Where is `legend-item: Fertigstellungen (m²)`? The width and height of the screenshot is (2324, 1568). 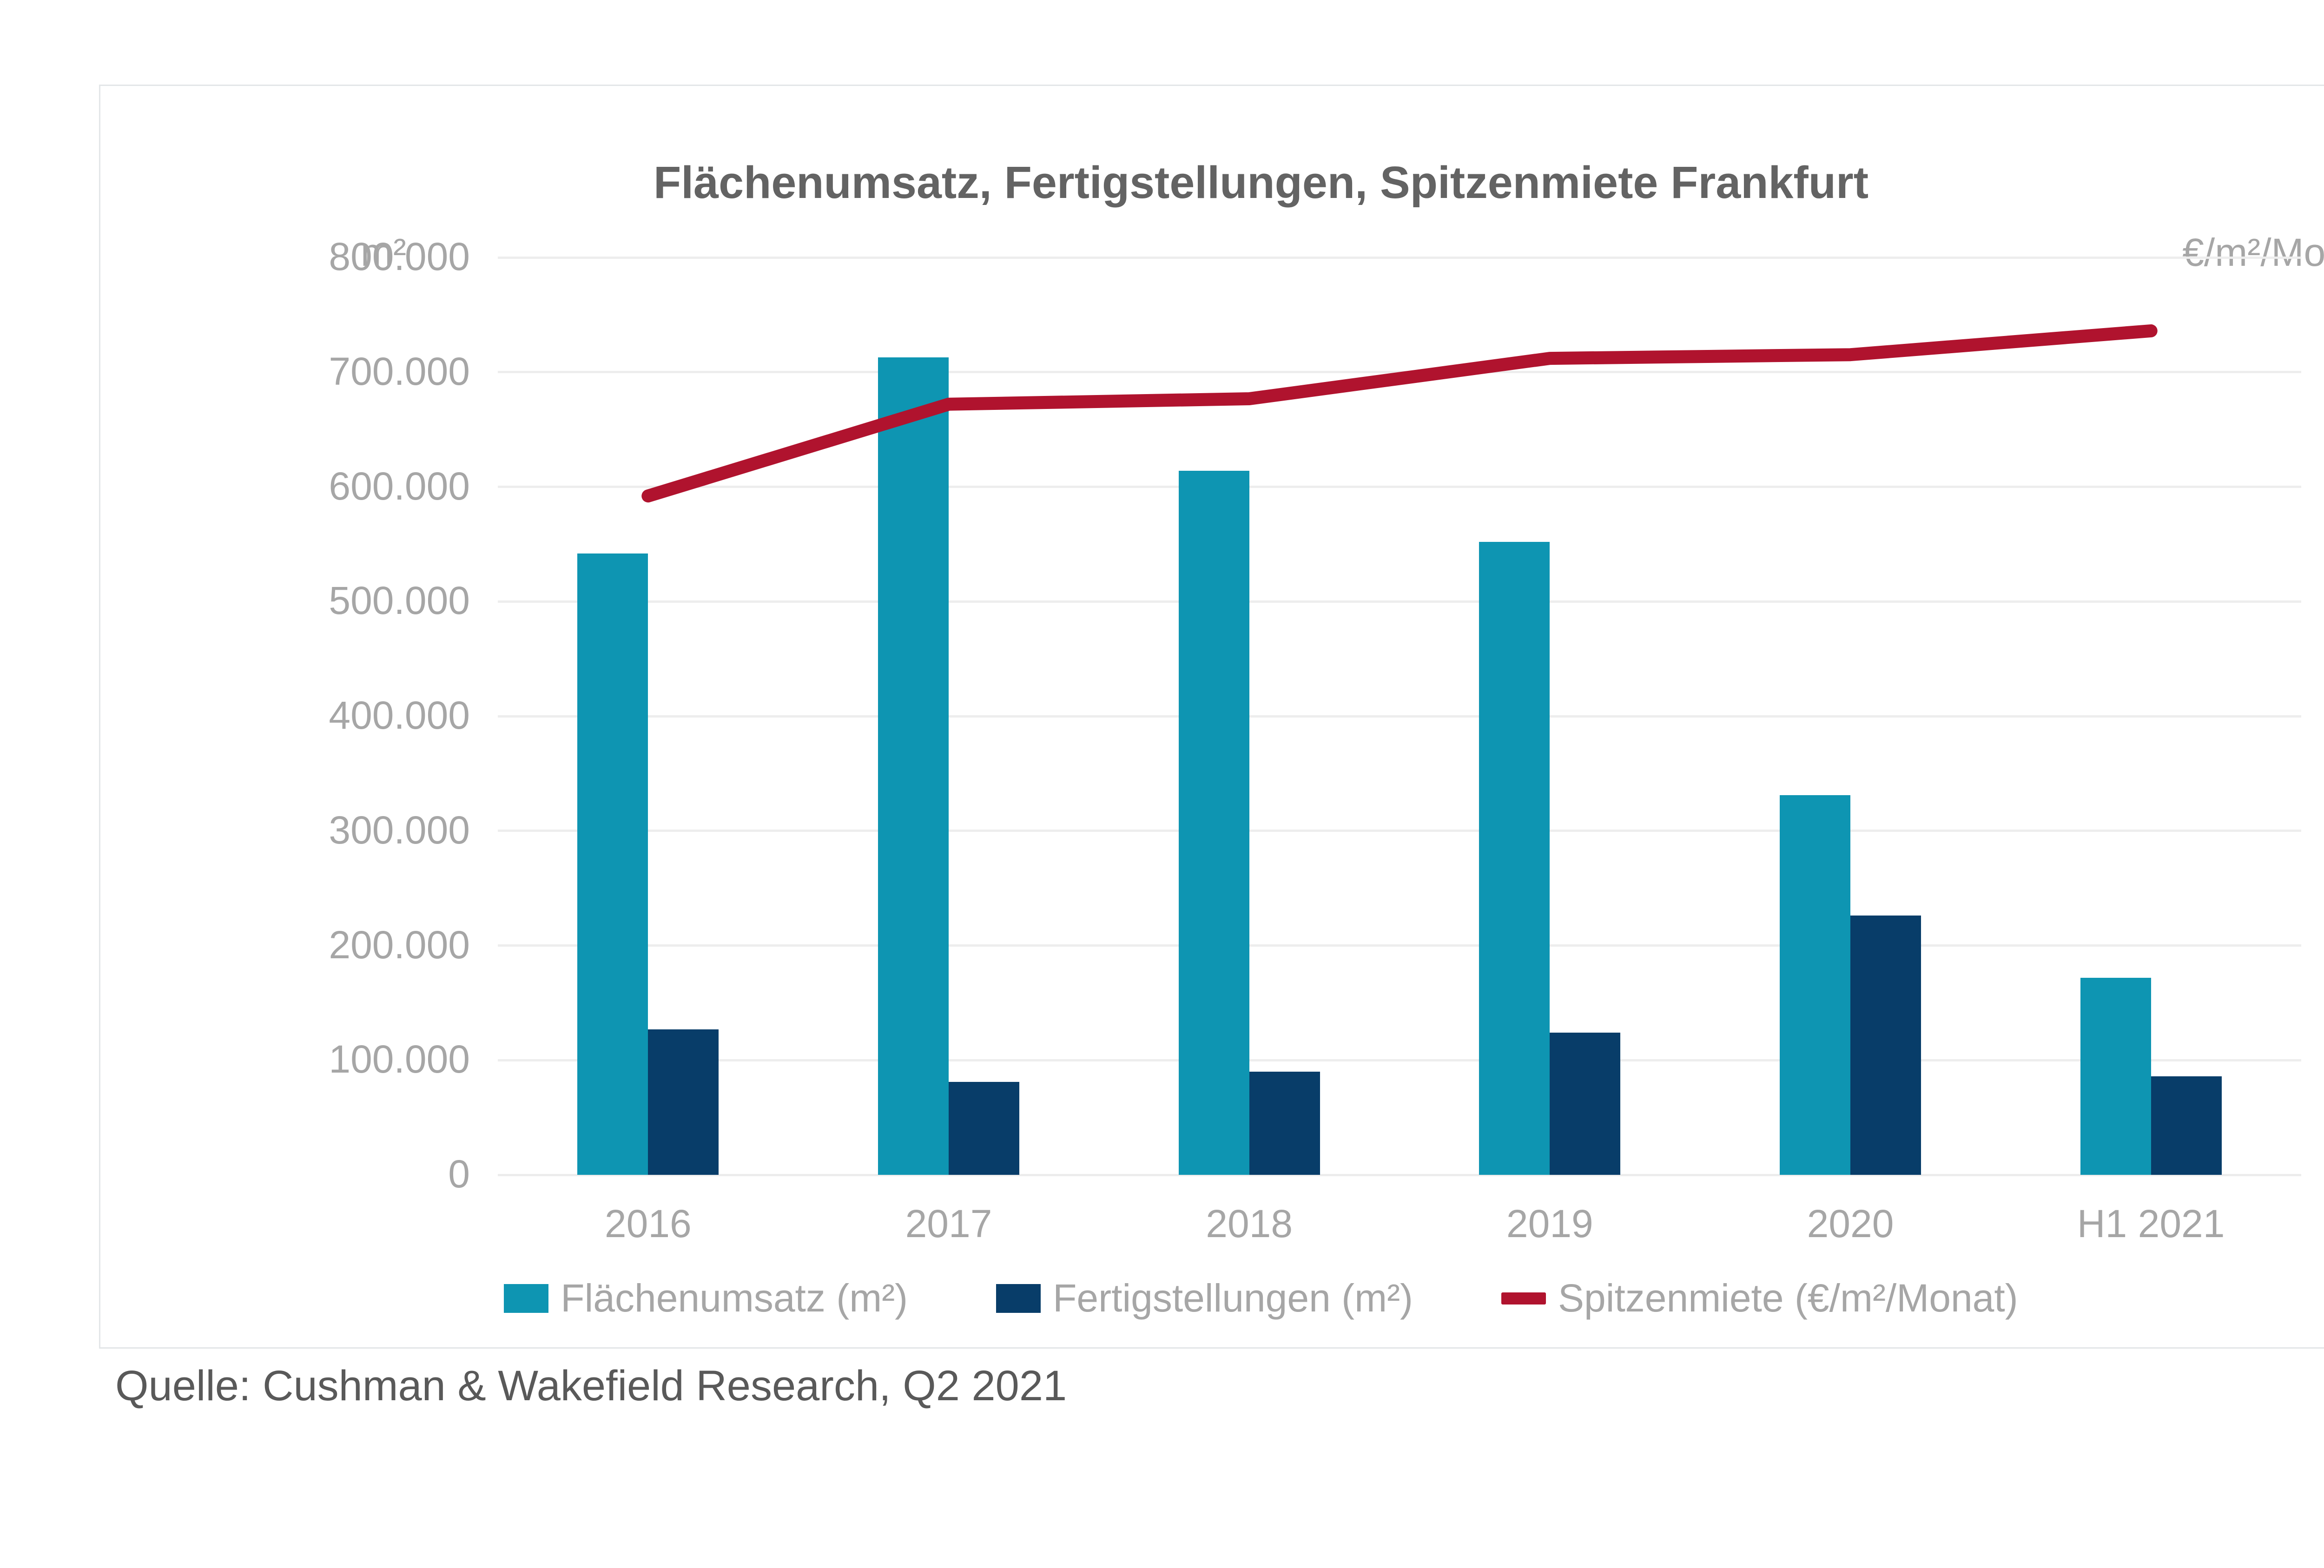
legend-item: Fertigstellungen (m²) is located at coordinates (1204, 1298).